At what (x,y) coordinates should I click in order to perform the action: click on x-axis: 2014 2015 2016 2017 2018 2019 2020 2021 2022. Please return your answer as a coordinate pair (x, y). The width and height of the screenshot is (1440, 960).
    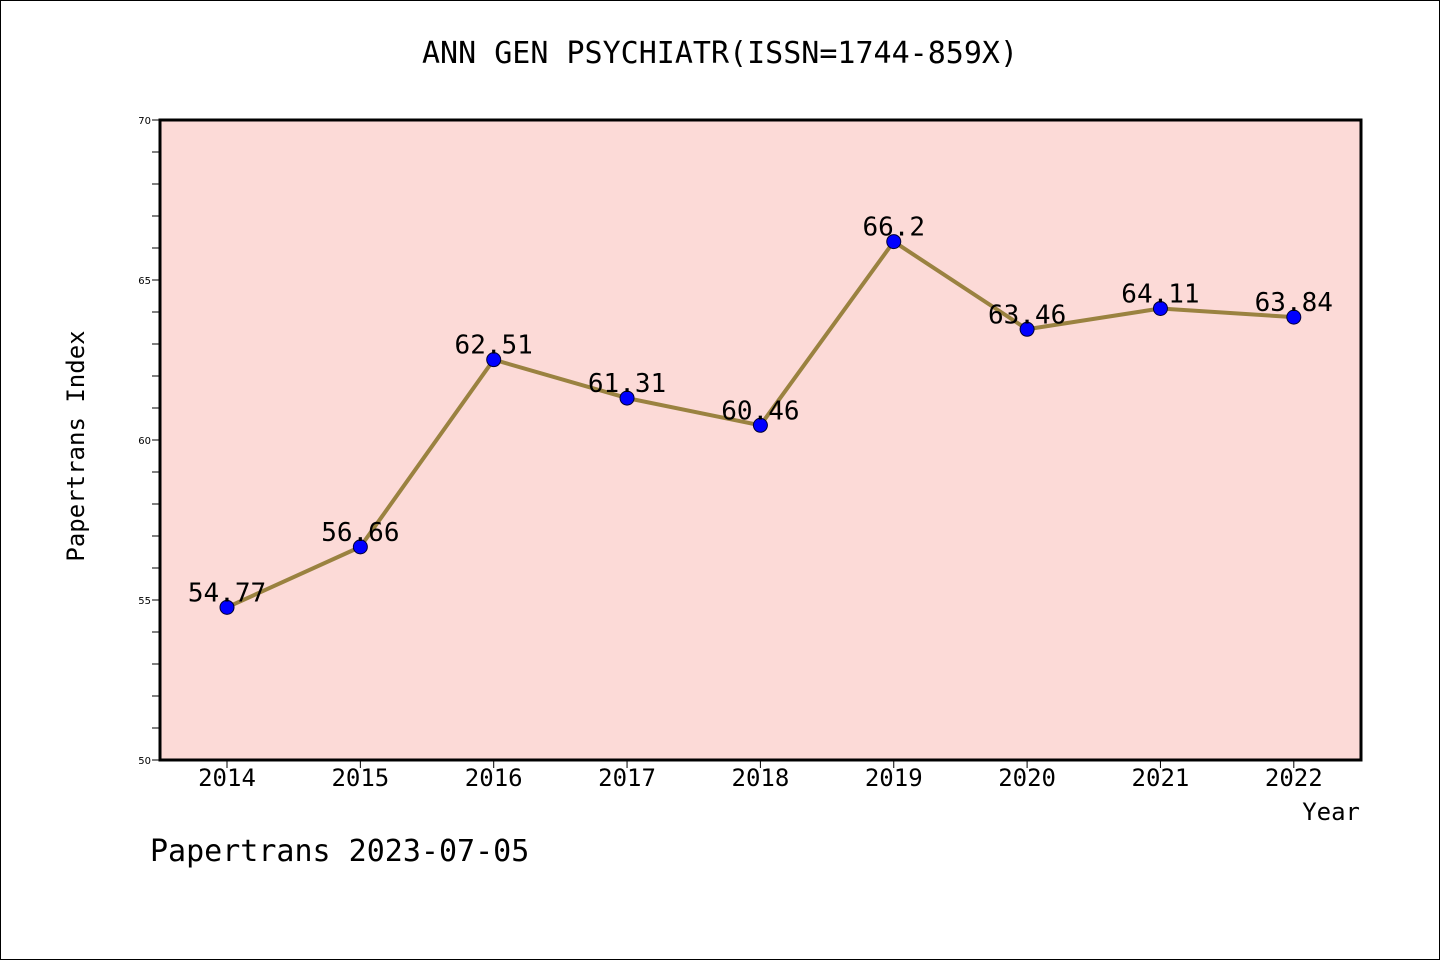
    Looking at the image, I should click on (760, 776).